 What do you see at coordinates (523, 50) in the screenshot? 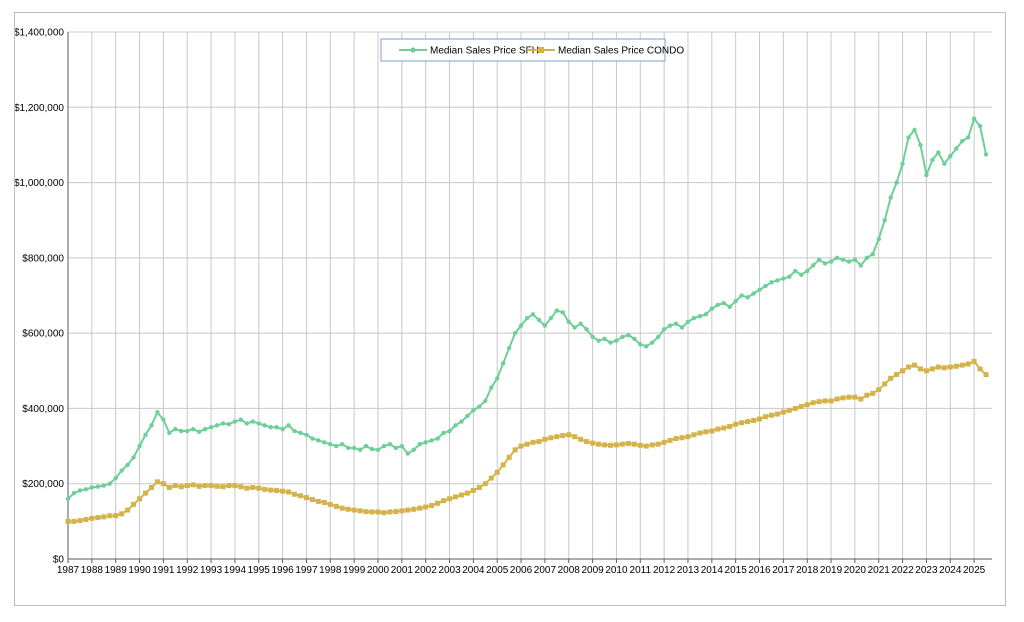
I see `legend-box` at bounding box center [523, 50].